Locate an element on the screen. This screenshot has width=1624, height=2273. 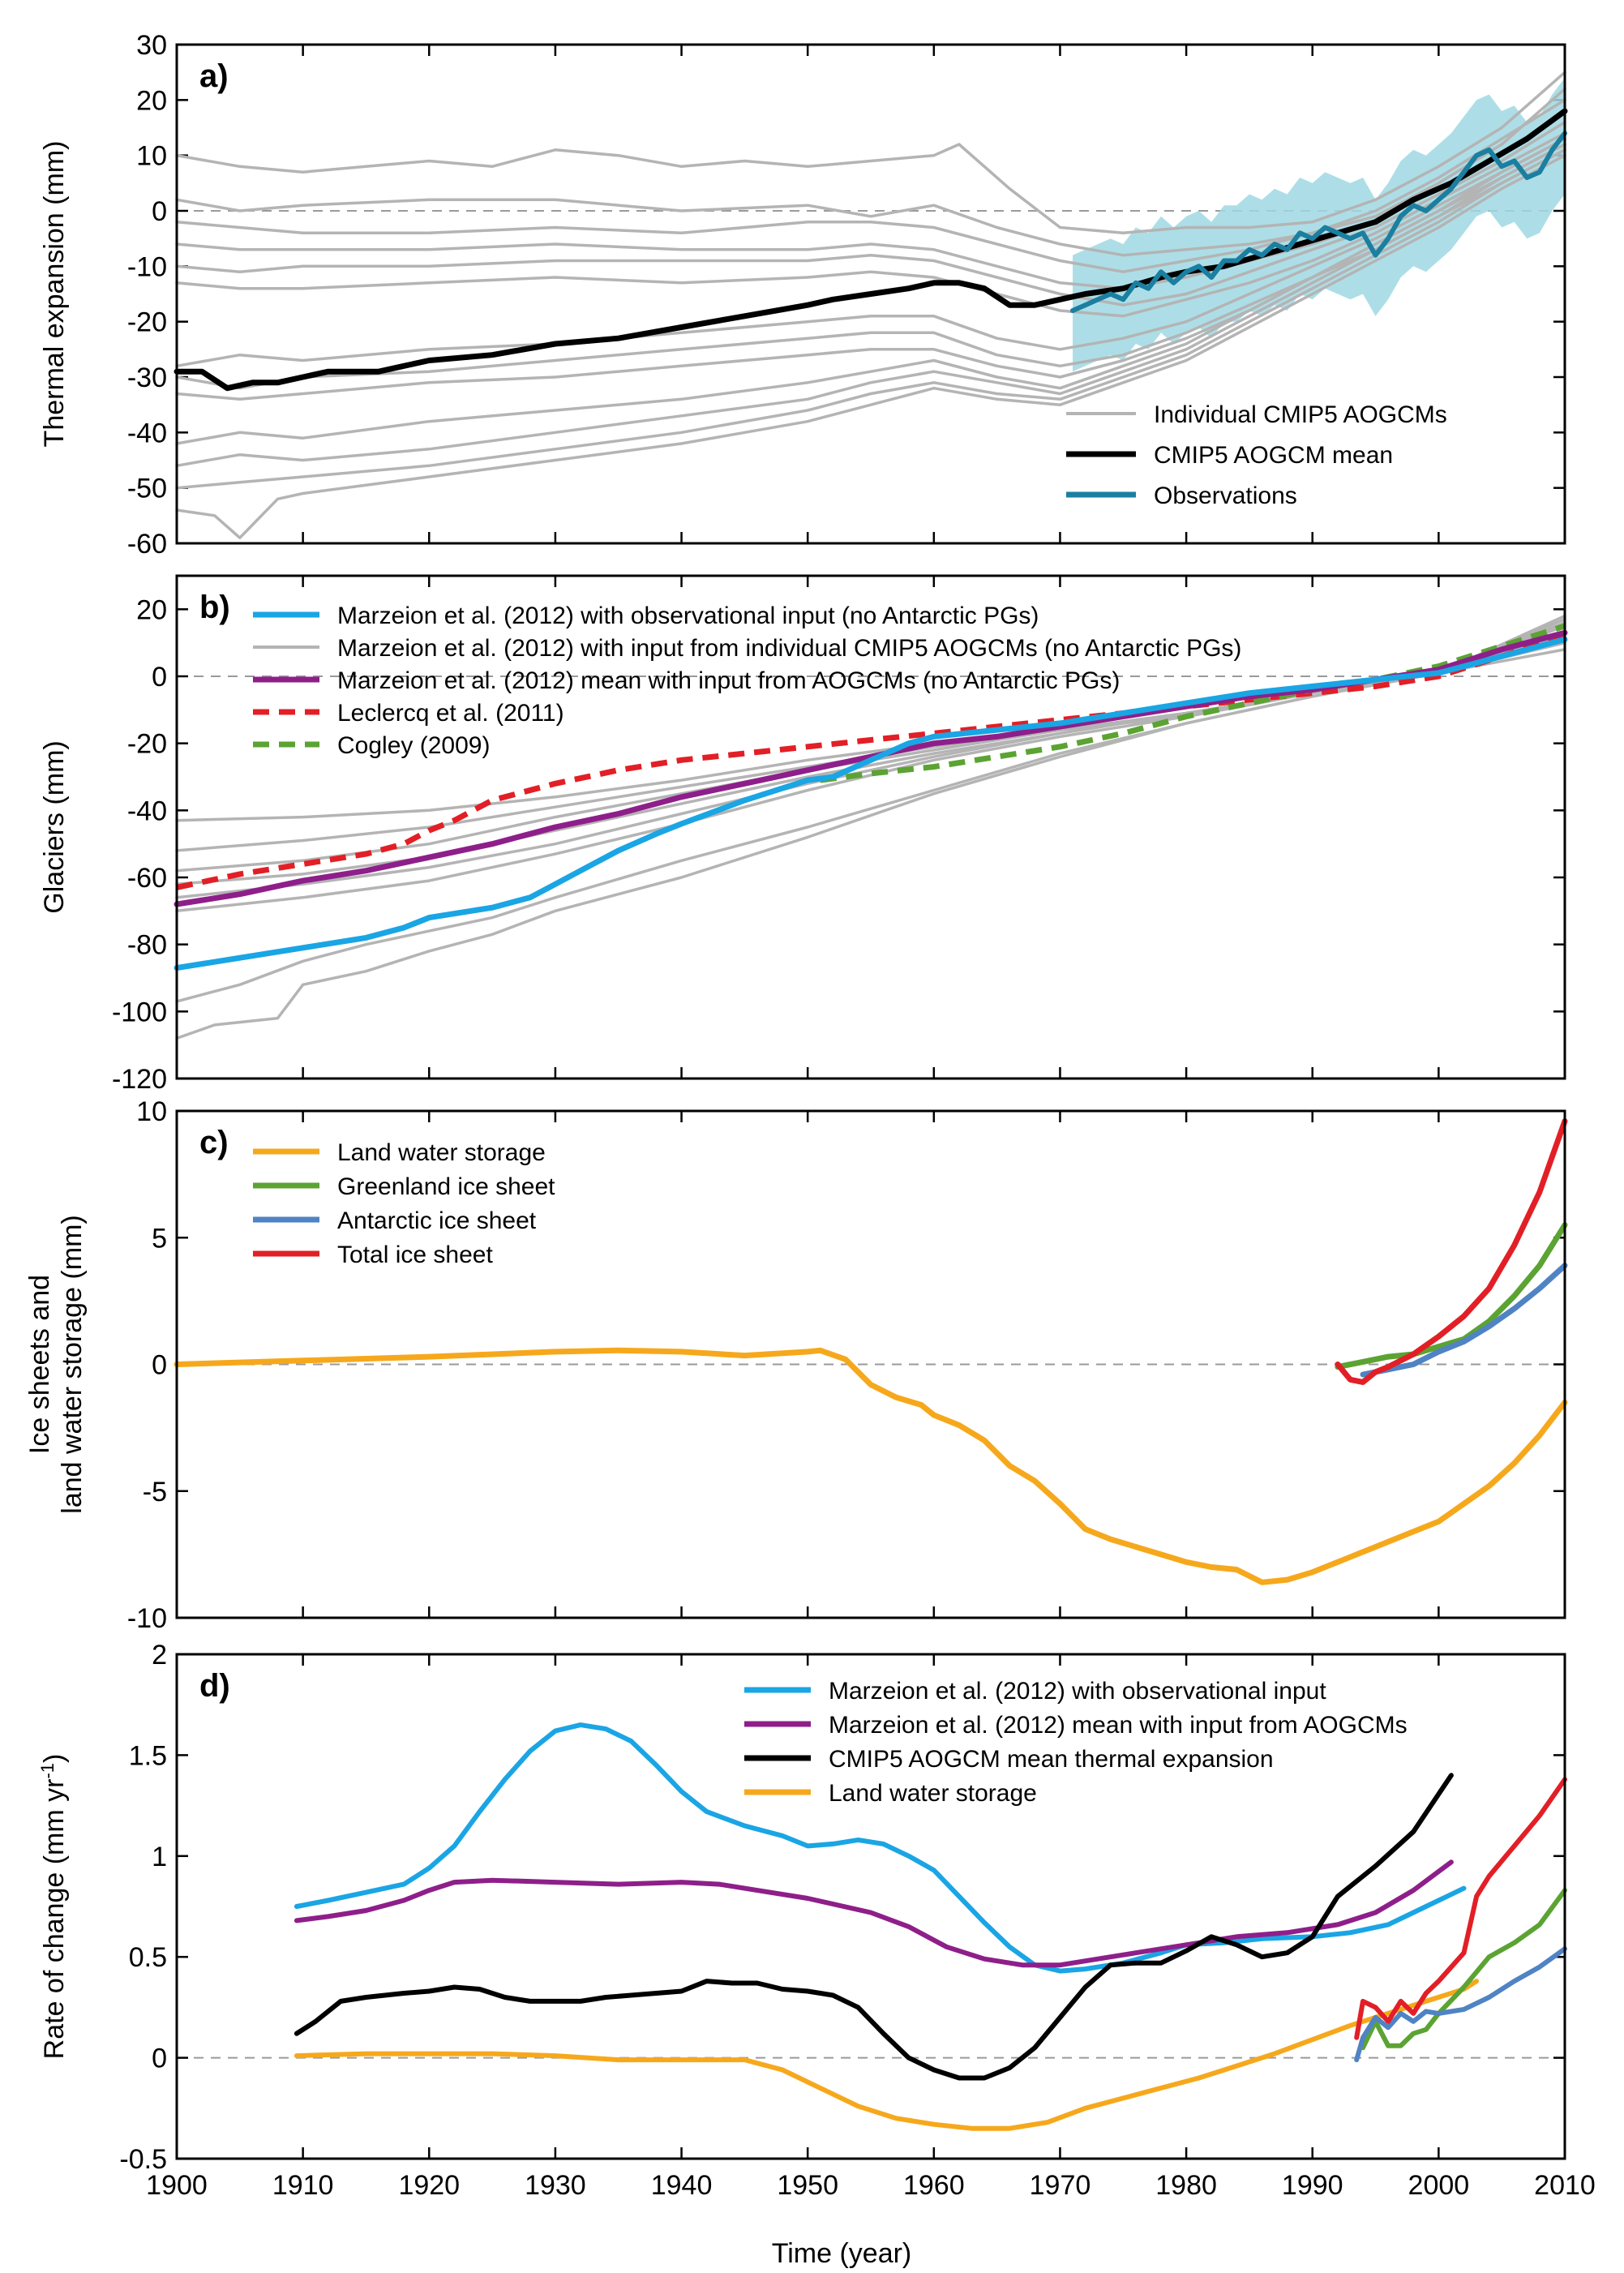
cmip5-mean-line is located at coordinates (871, 250).